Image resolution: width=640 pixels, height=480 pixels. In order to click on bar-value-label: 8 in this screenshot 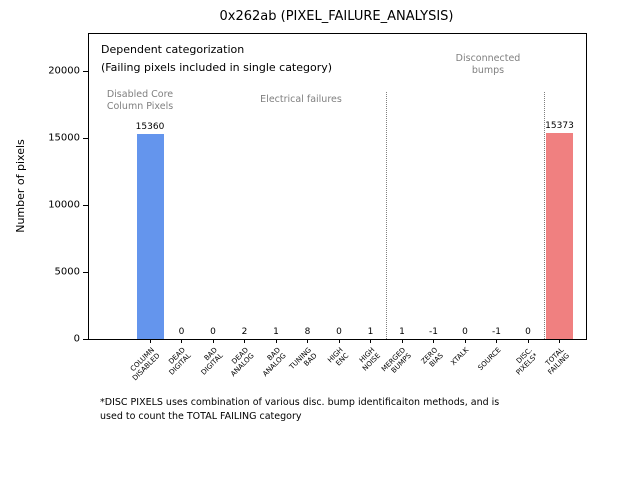, I will do `click(307, 331)`.